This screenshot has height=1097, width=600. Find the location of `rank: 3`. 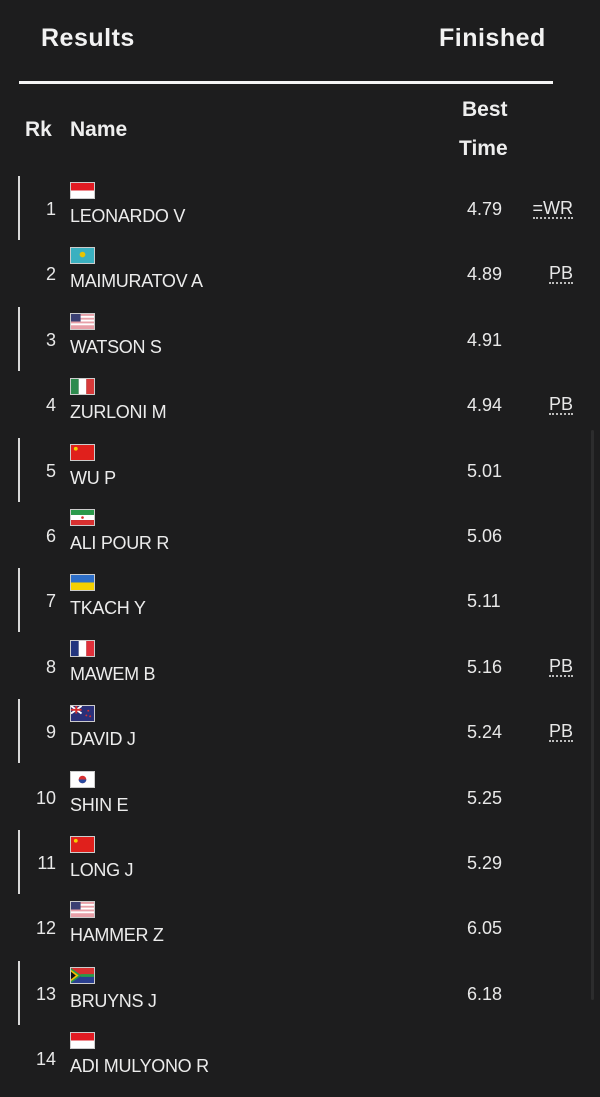

rank: 3 is located at coordinates (50, 339).